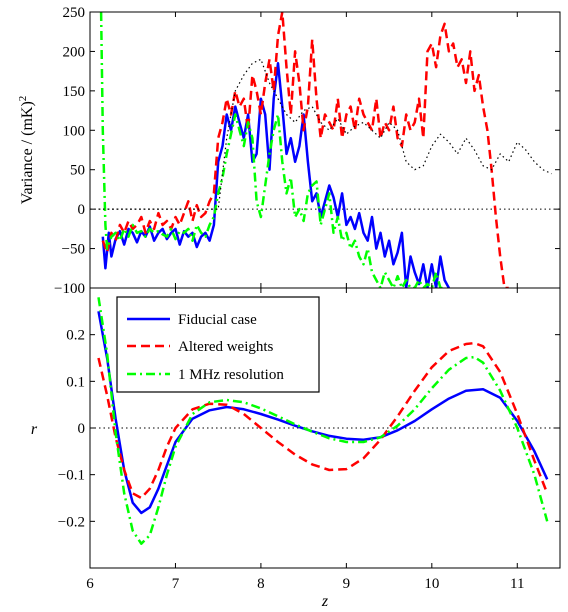  What do you see at coordinates (74, 131) in the screenshot?
I see `top-y-tick-label: 100` at bounding box center [74, 131].